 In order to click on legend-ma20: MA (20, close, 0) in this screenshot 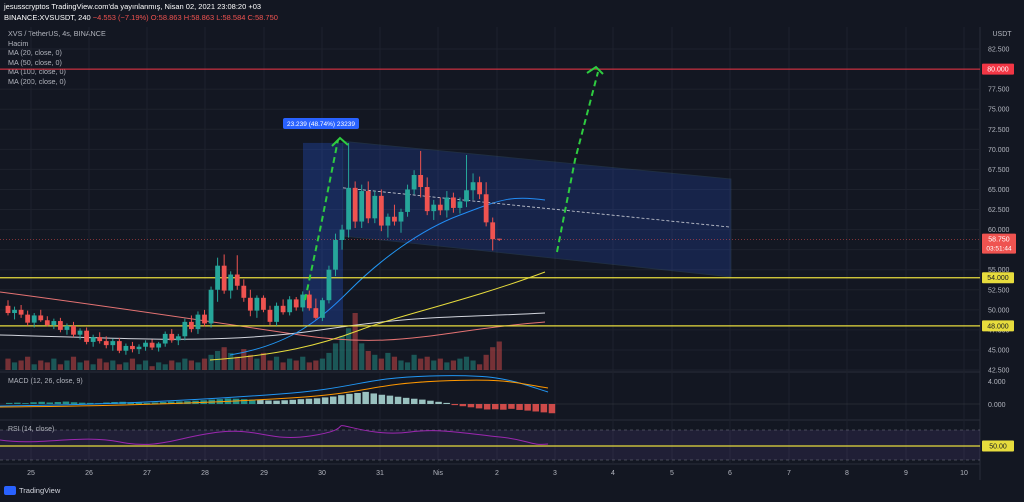, I will do `click(35, 53)`.